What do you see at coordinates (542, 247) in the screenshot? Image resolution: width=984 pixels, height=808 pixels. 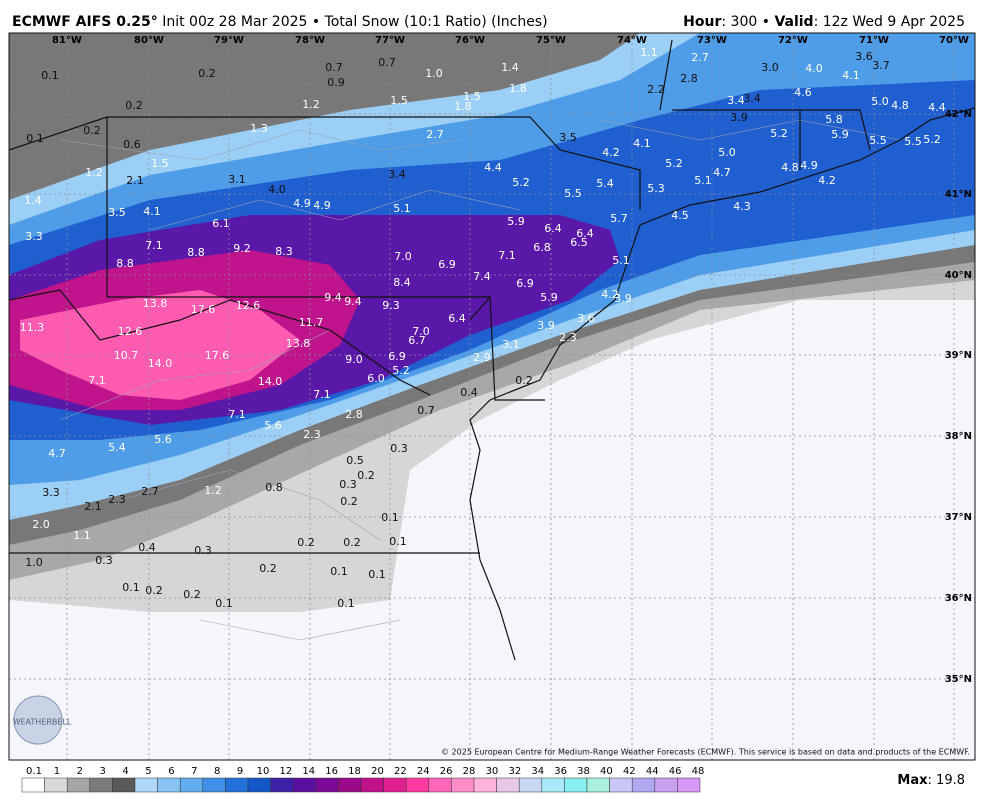 I see `point-label: 6.8` at bounding box center [542, 247].